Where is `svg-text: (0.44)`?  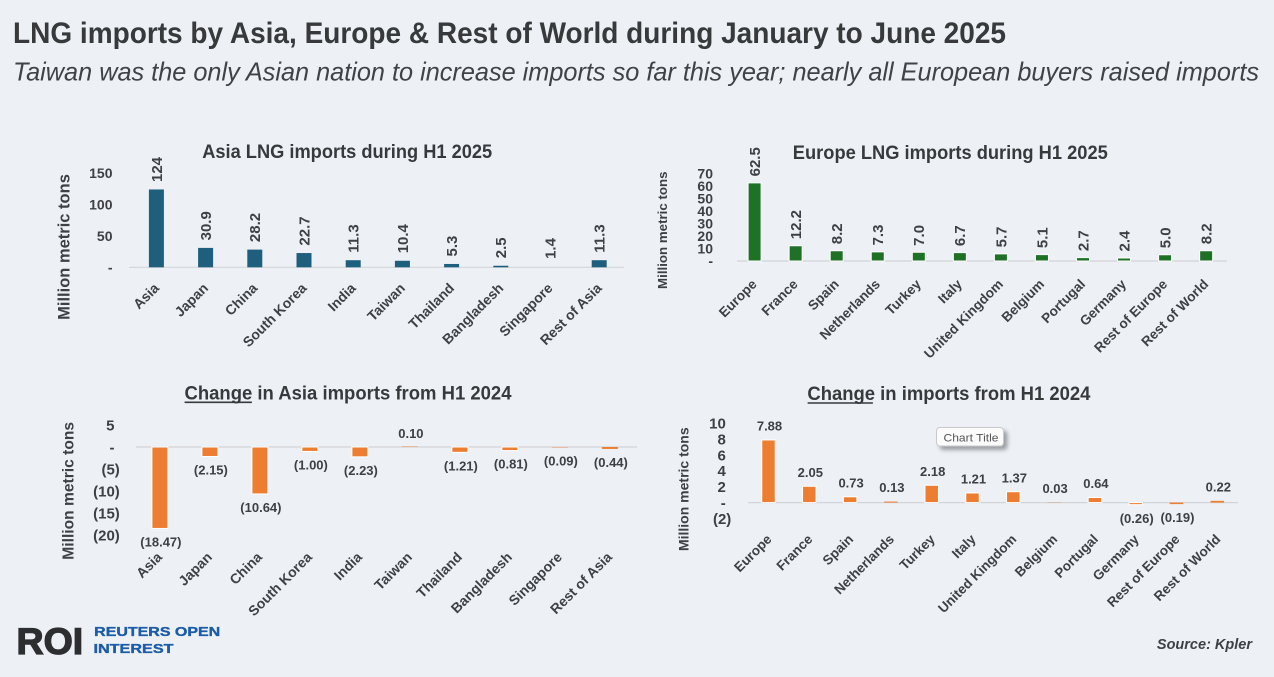
svg-text: (0.44) is located at coordinates (611, 462).